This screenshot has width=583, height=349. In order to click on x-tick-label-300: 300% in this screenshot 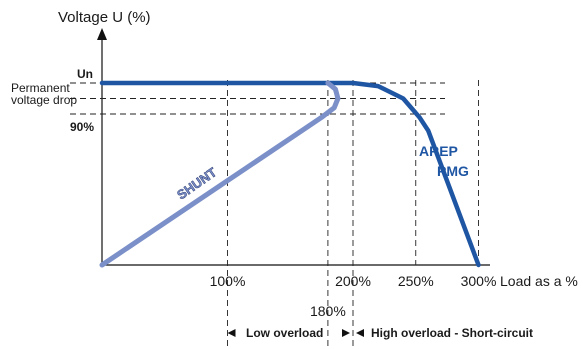, I will do `click(479, 281)`.